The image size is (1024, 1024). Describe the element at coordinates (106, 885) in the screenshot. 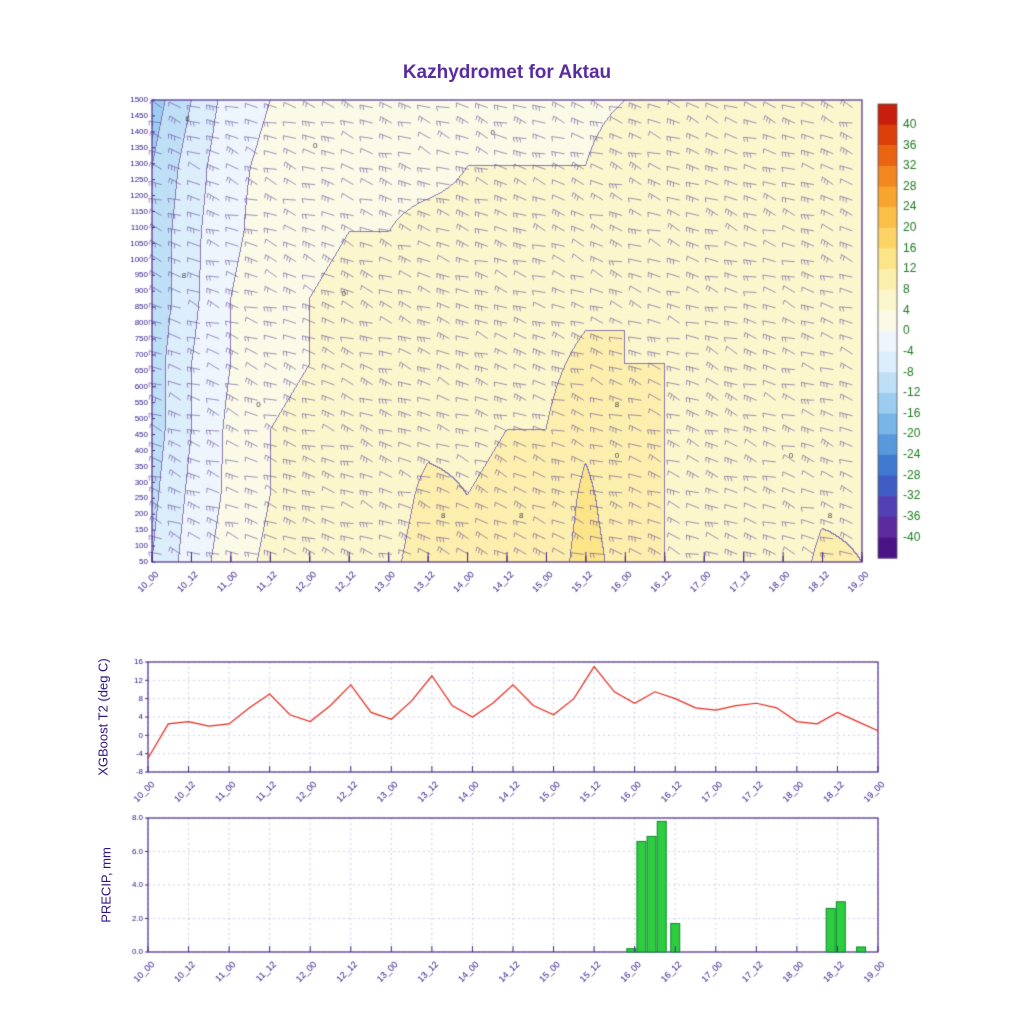

I see `precip-axis-label: PRECIP, mm` at that location.